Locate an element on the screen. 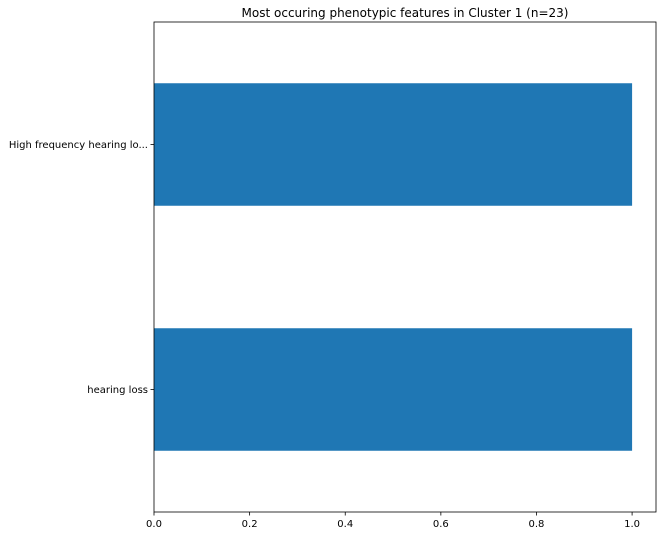 The height and width of the screenshot is (536, 663). x-tick-label: 0.0 is located at coordinates (154, 524).